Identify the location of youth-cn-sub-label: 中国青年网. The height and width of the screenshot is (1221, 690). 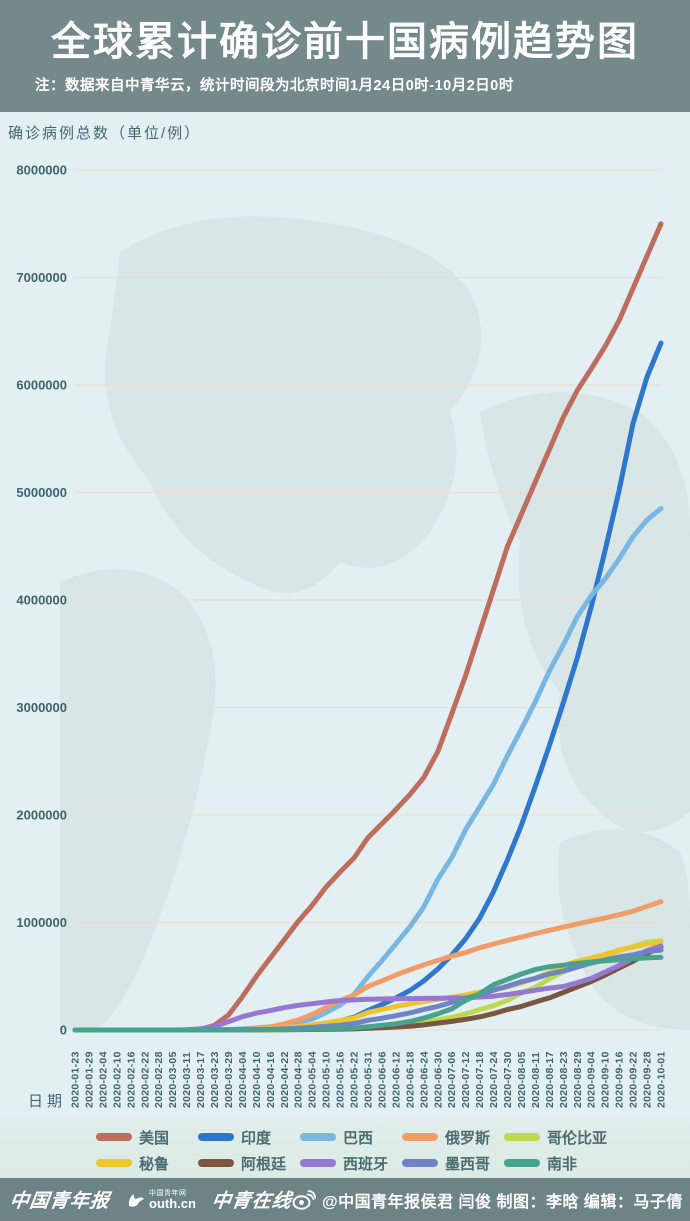
(168, 1193).